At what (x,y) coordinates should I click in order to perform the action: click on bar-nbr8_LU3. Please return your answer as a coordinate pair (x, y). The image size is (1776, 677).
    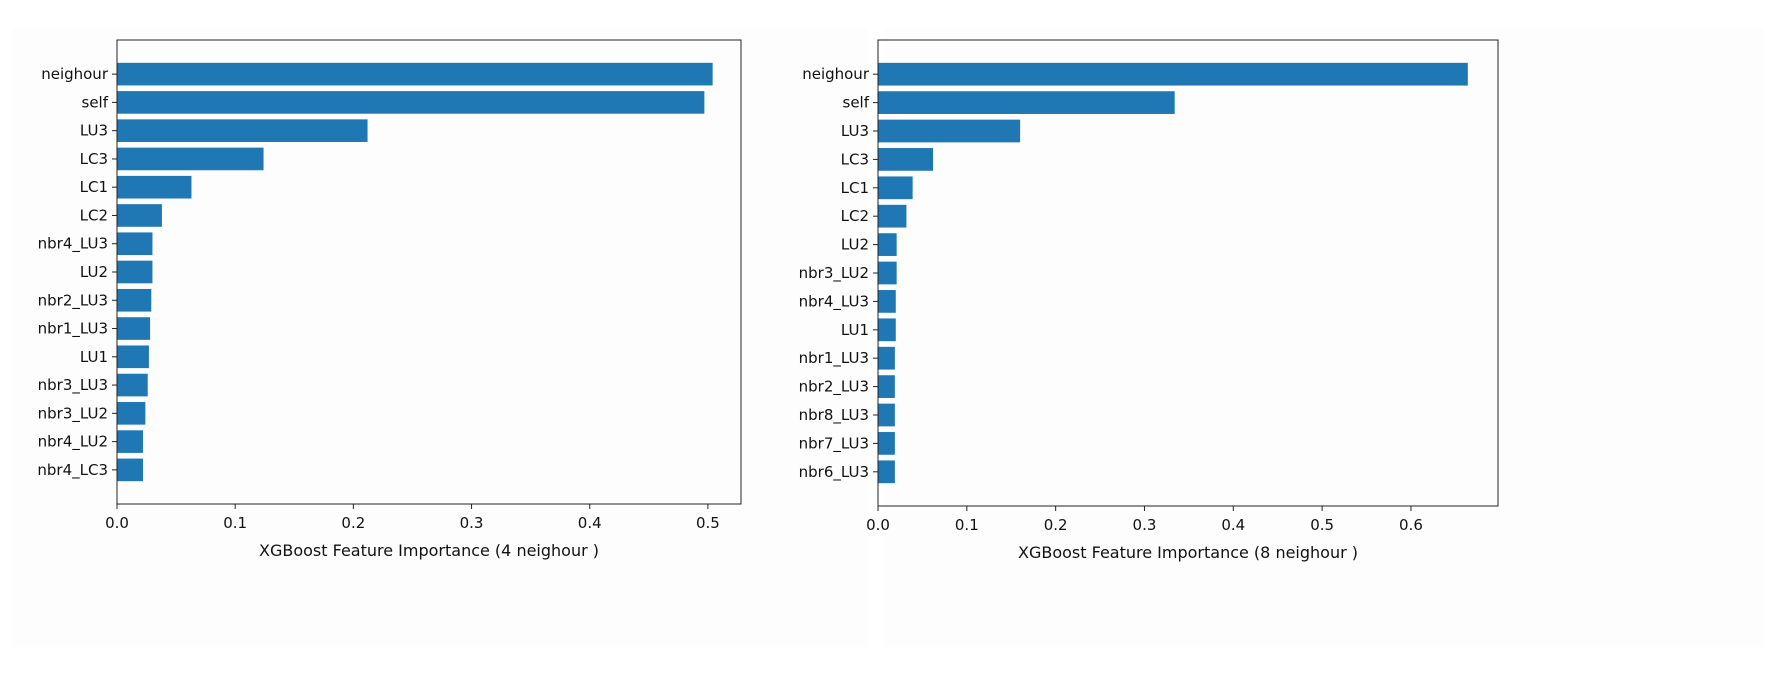
    Looking at the image, I should click on (886, 415).